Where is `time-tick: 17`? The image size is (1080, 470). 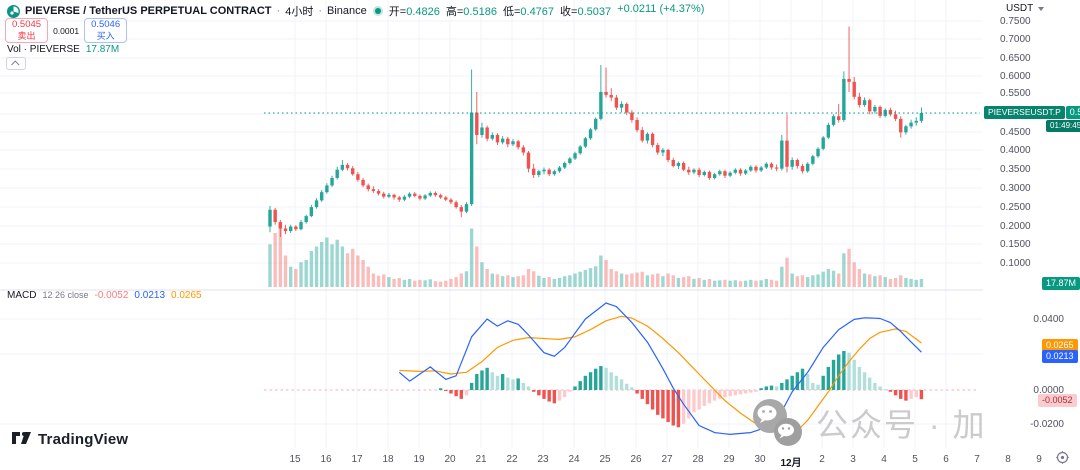 time-tick: 17 is located at coordinates (357, 459).